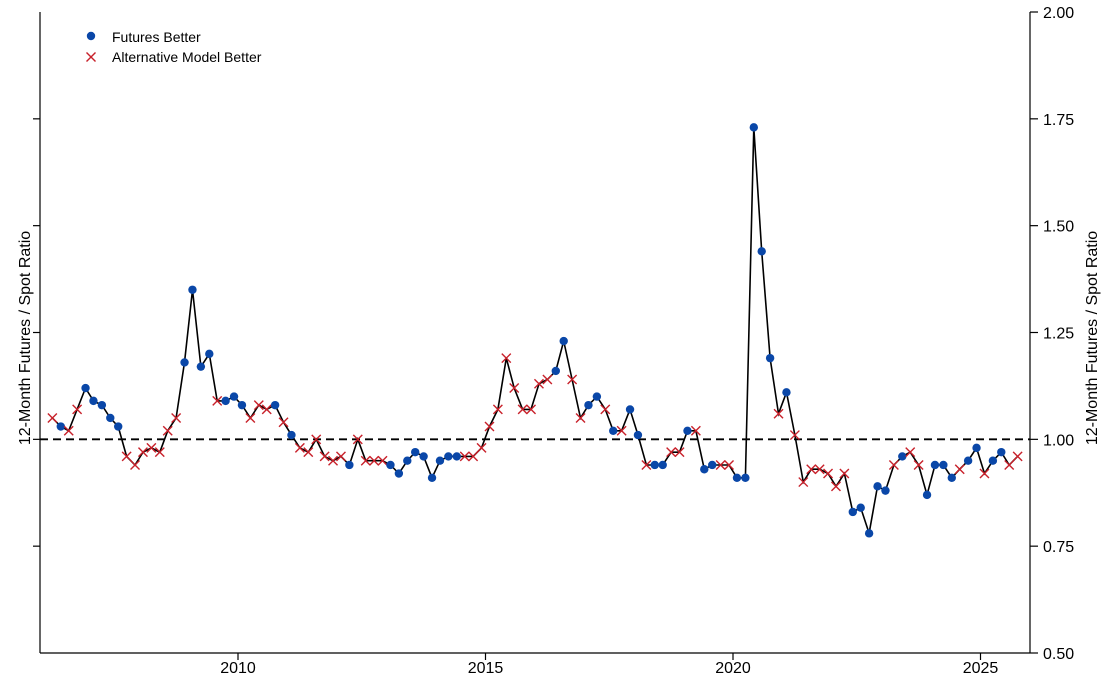  I want to click on y-tick-label: 1.50, so click(1058, 227).